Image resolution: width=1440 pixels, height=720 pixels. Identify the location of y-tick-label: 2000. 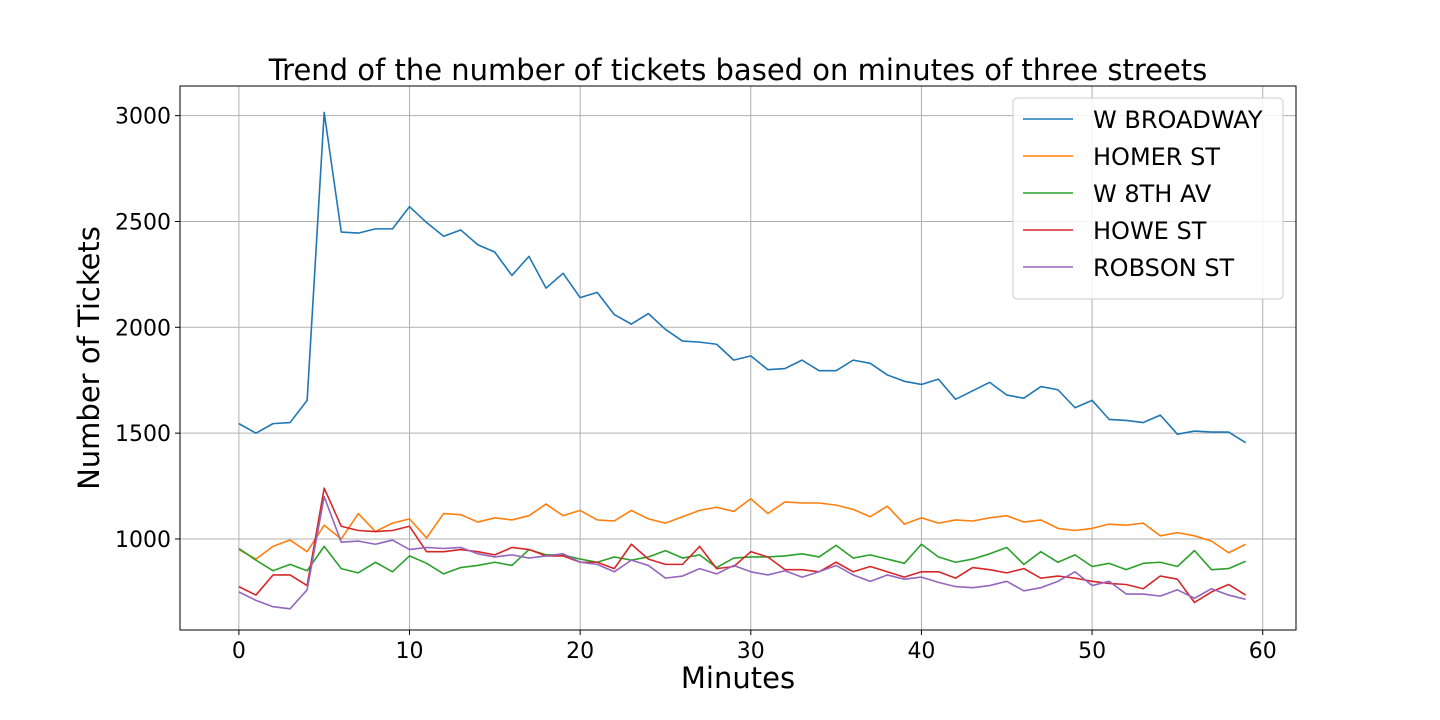
(143, 328).